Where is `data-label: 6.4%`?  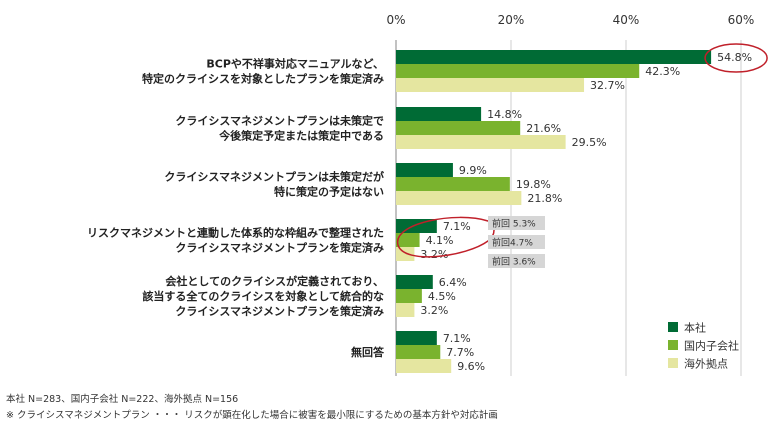 data-label: 6.4% is located at coordinates (453, 282).